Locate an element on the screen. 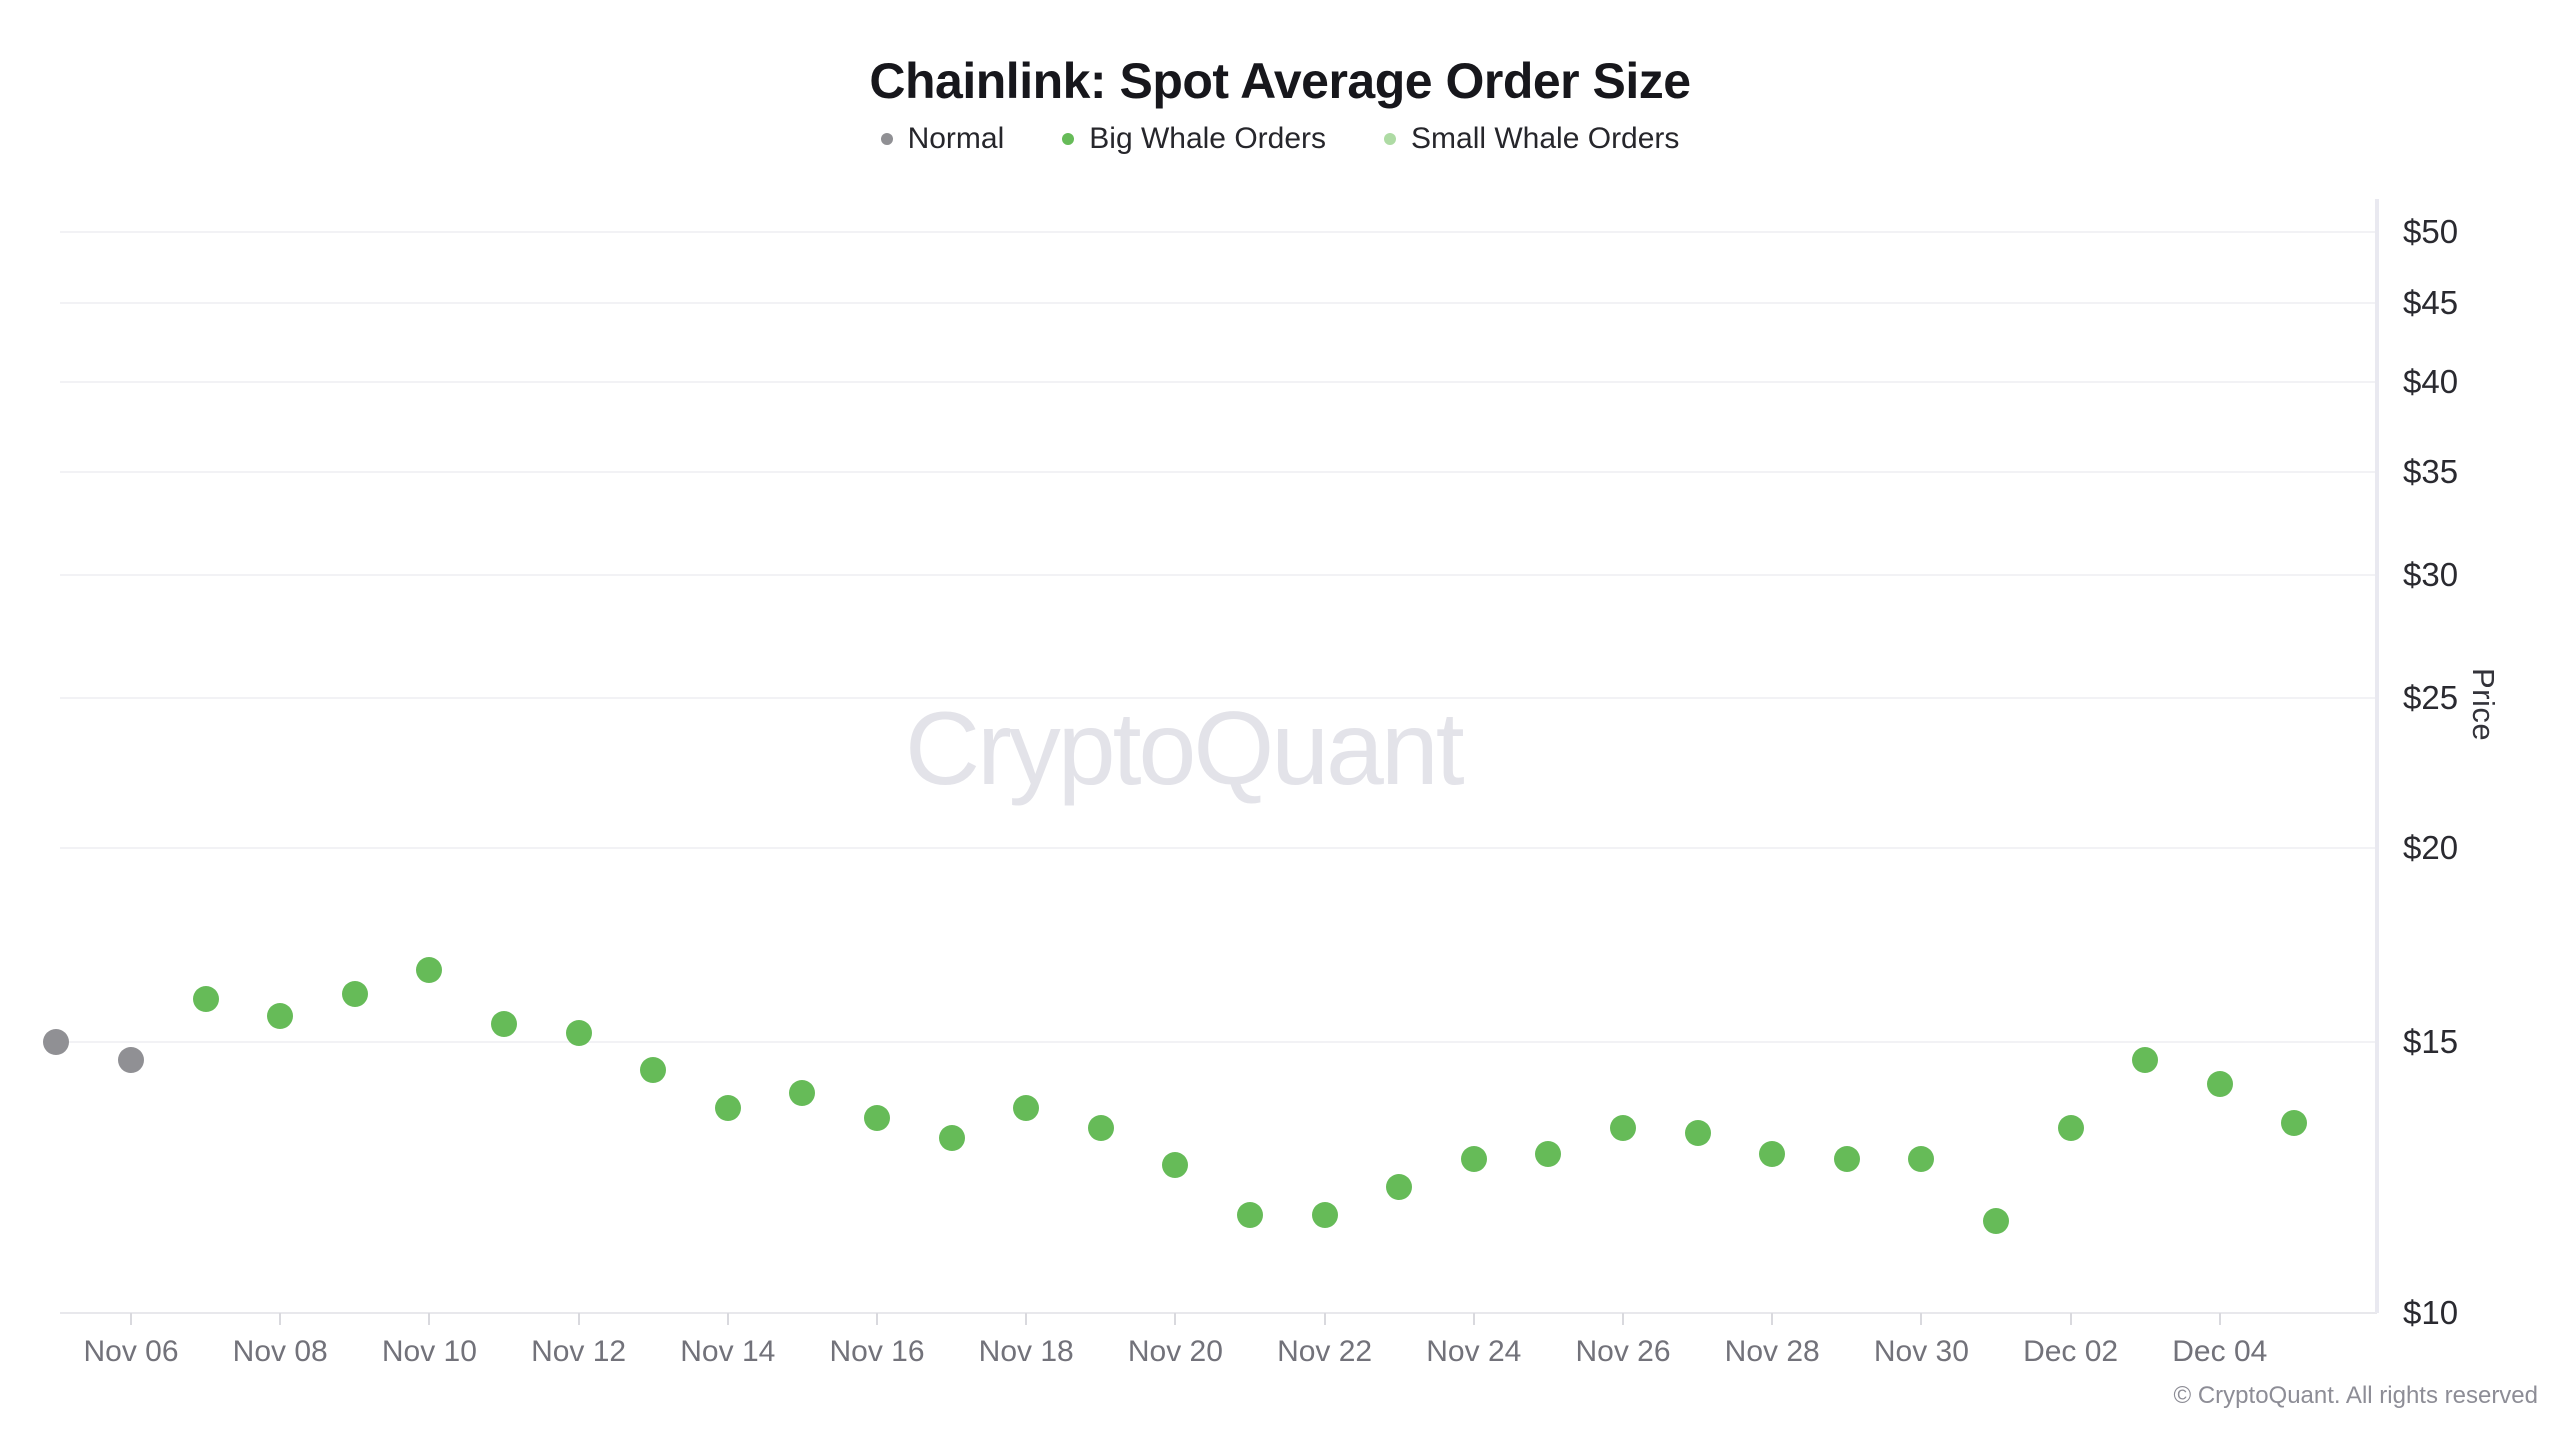 The image size is (2560, 1440). legend-label: Normal is located at coordinates (956, 138).